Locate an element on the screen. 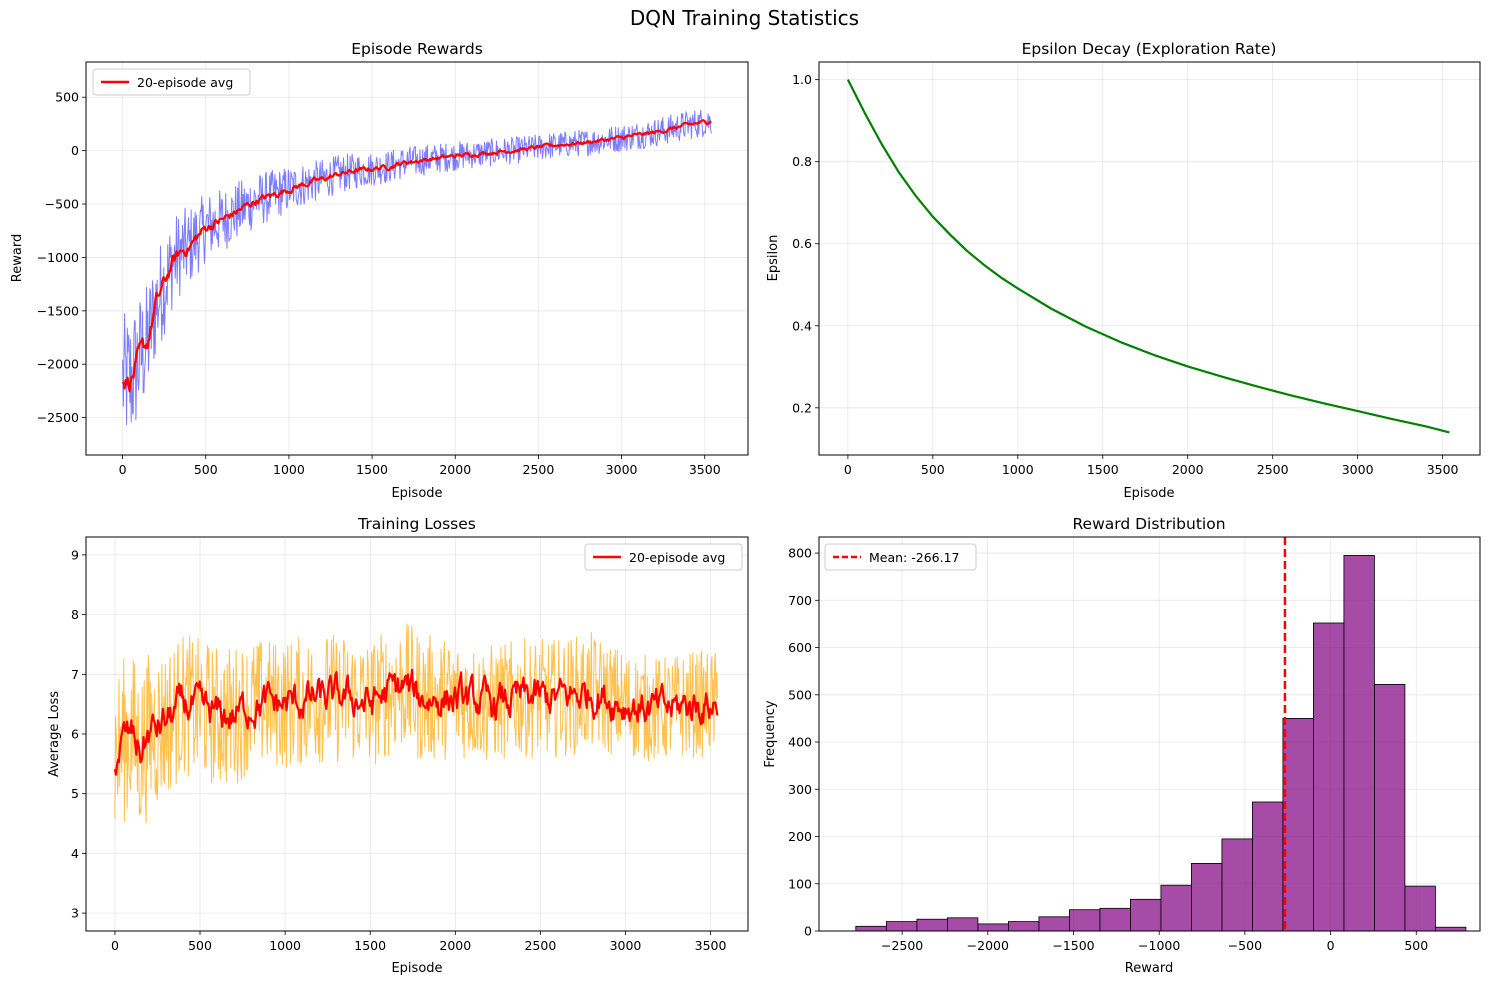 This screenshot has height=985, width=1489. y-tick-label: 500 is located at coordinates (67, 97).